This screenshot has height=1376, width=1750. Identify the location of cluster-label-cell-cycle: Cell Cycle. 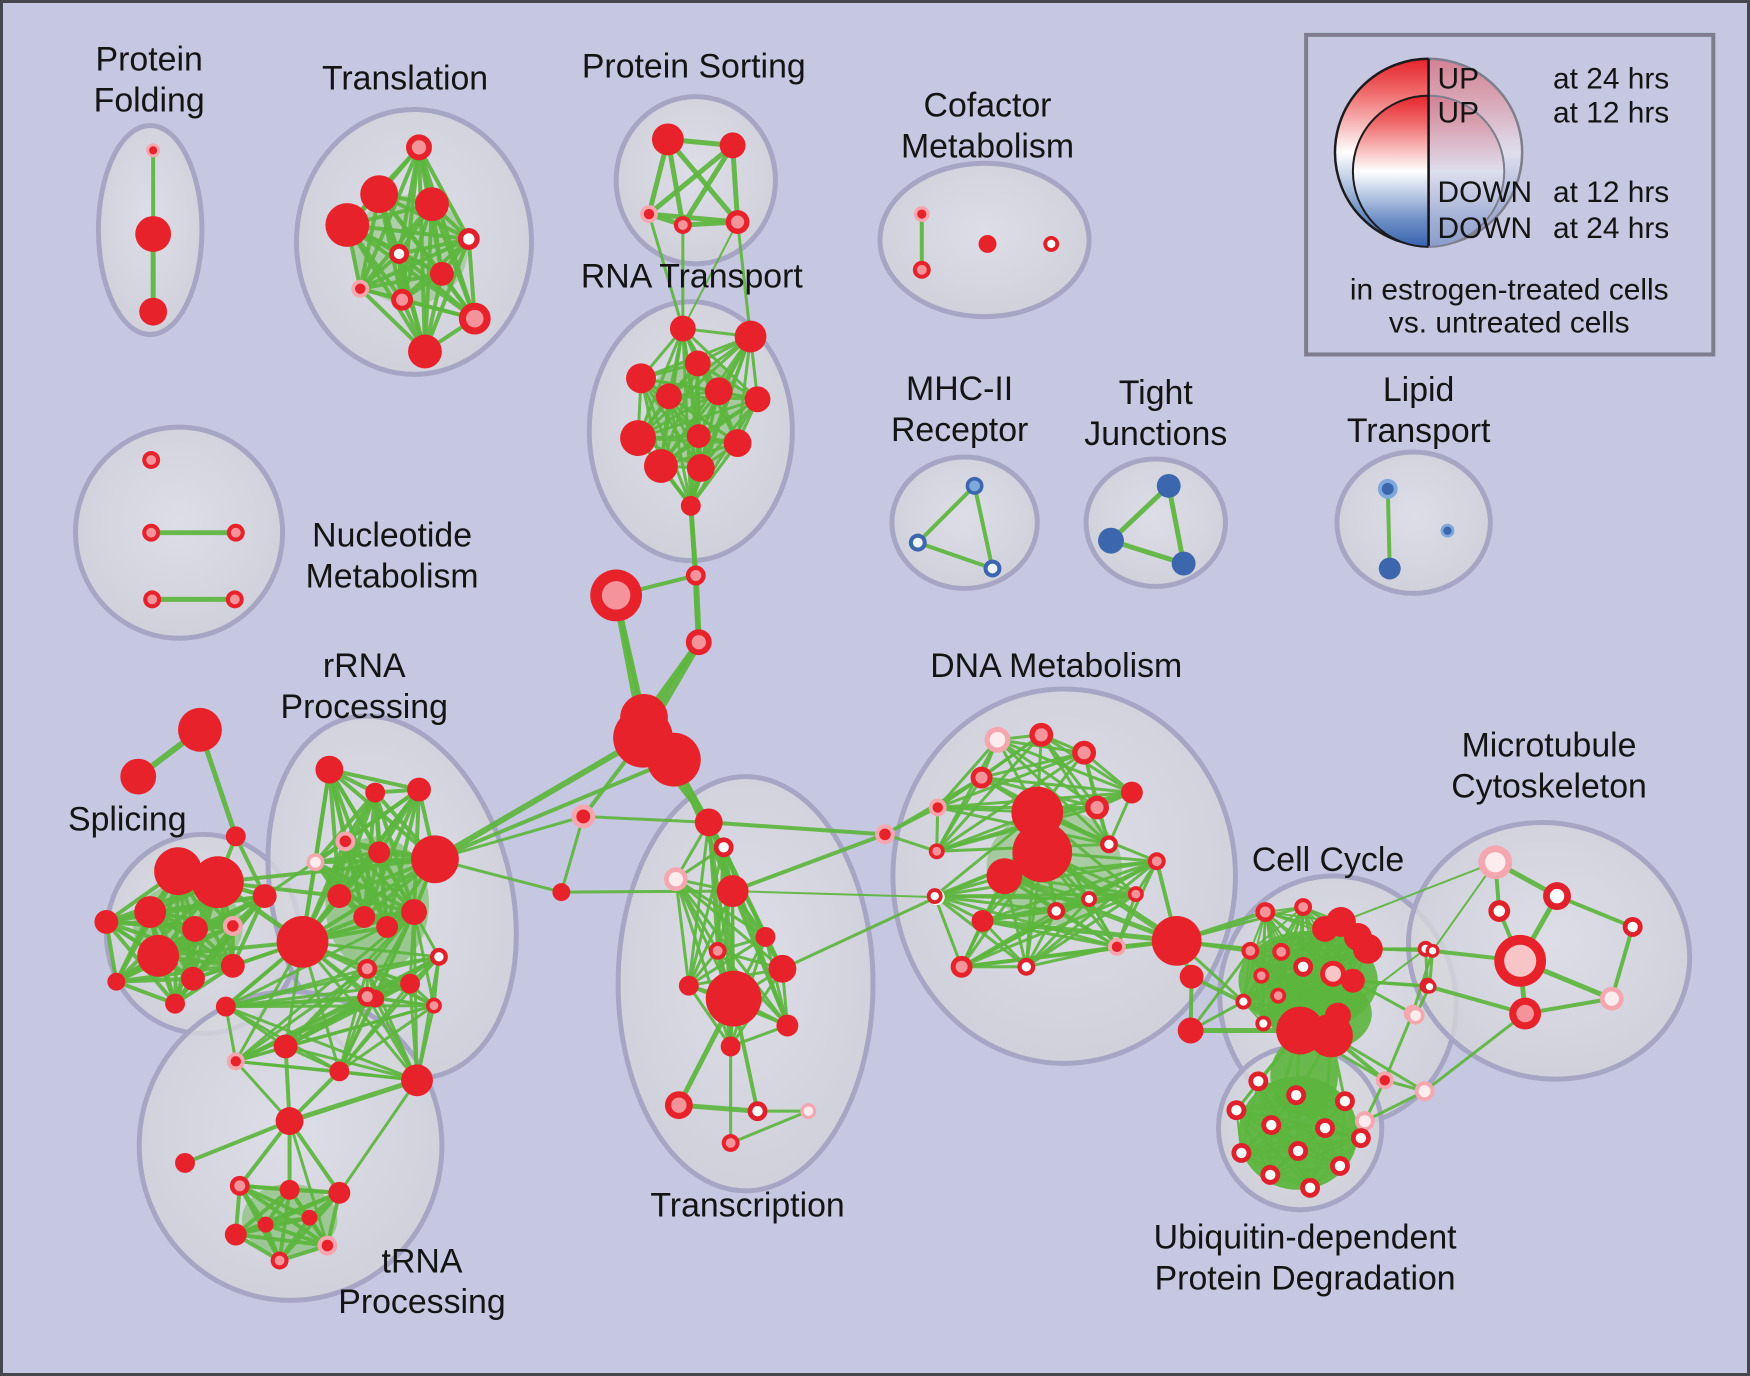
(1328, 860).